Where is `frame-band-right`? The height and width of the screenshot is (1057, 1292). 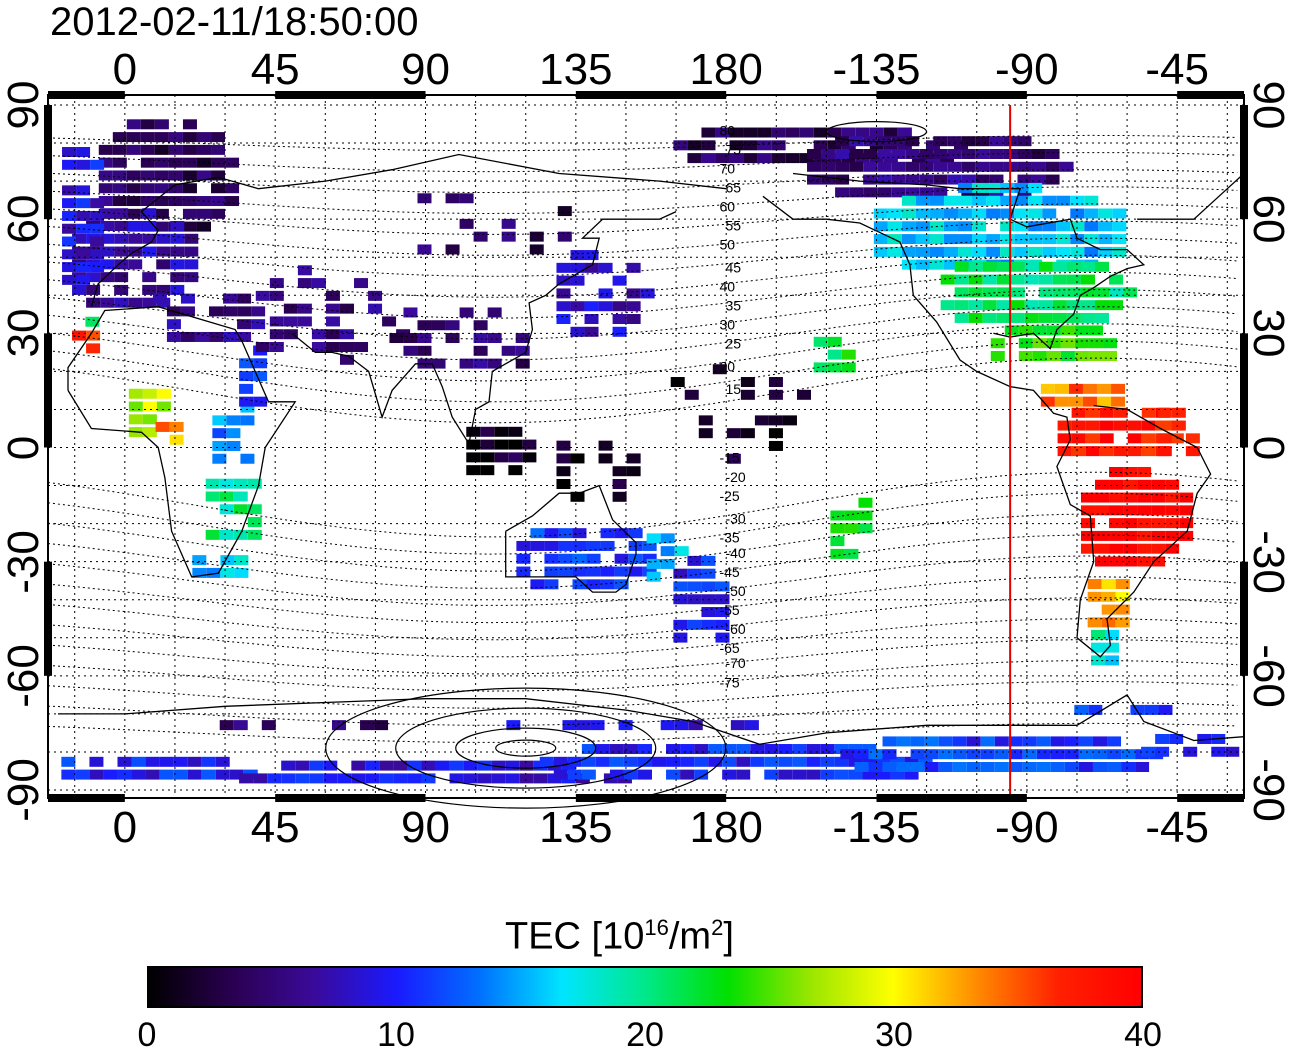 frame-band-right is located at coordinates (1244, 618).